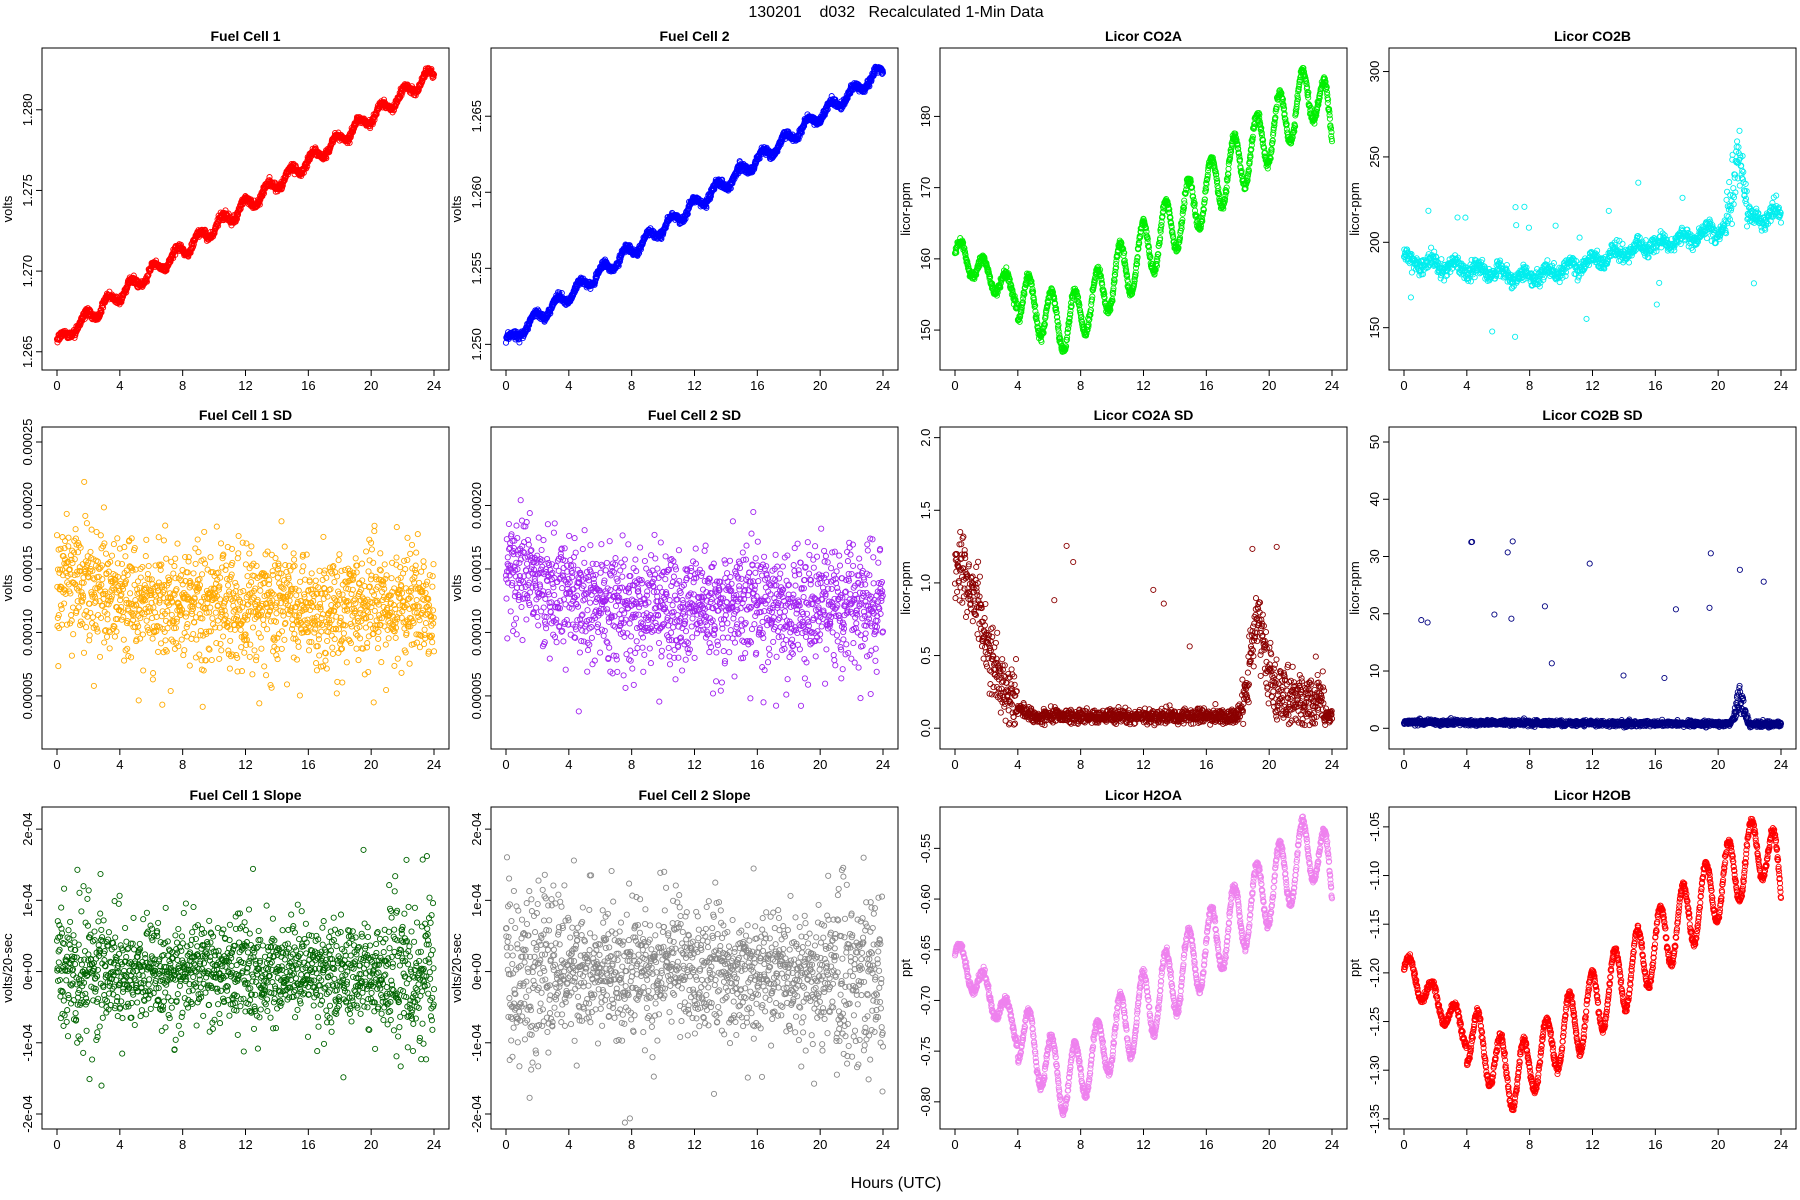  I want to click on panel-title: Fuel Cell 2, so click(694, 36).